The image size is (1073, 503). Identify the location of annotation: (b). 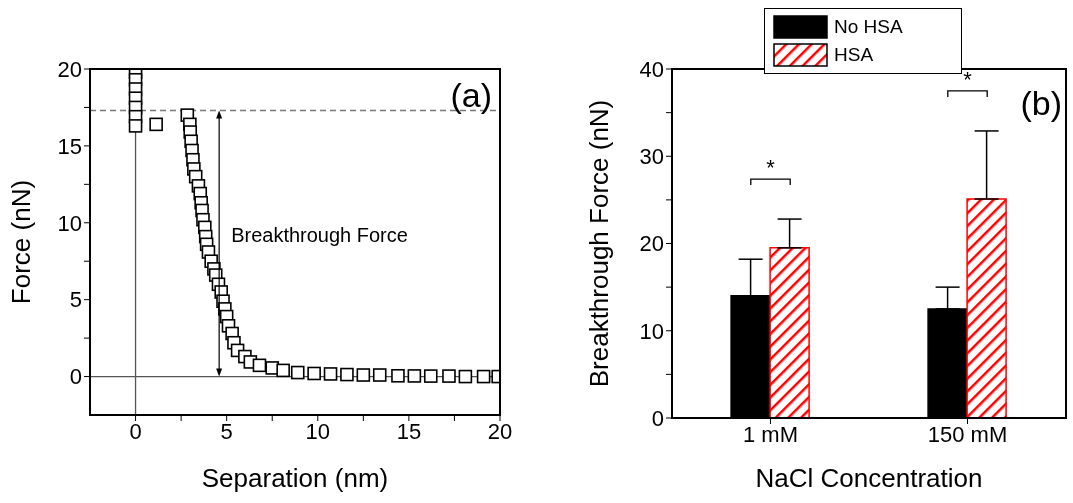
(1041, 103).